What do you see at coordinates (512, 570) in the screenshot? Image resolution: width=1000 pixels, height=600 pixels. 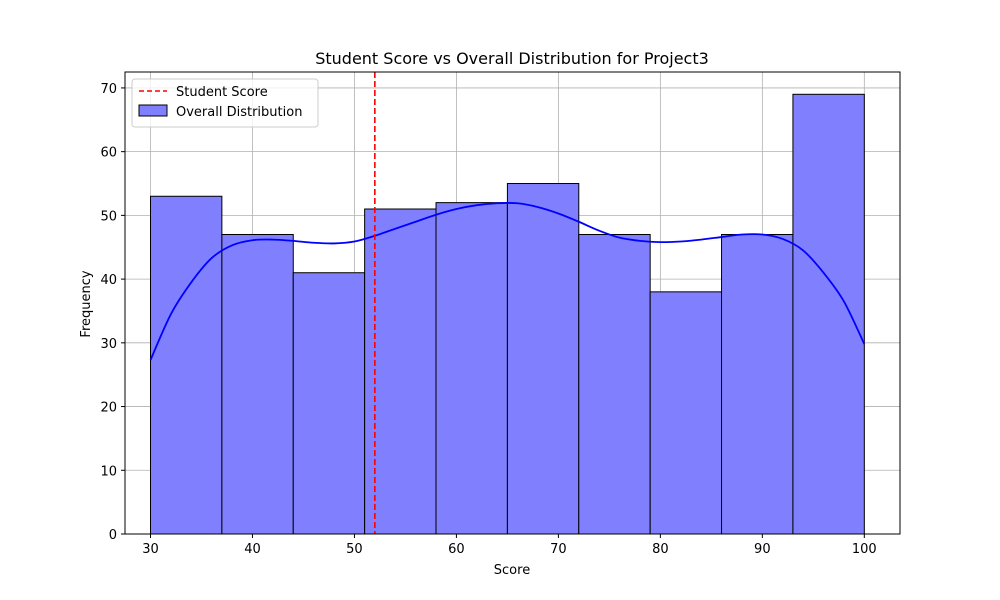 I see `x-axis-label: Score` at bounding box center [512, 570].